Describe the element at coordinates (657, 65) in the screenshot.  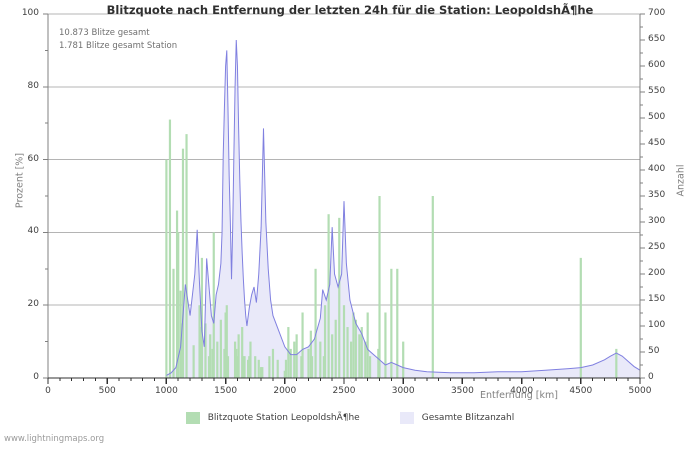
I see `y-tick-right-600: 600` at that location.